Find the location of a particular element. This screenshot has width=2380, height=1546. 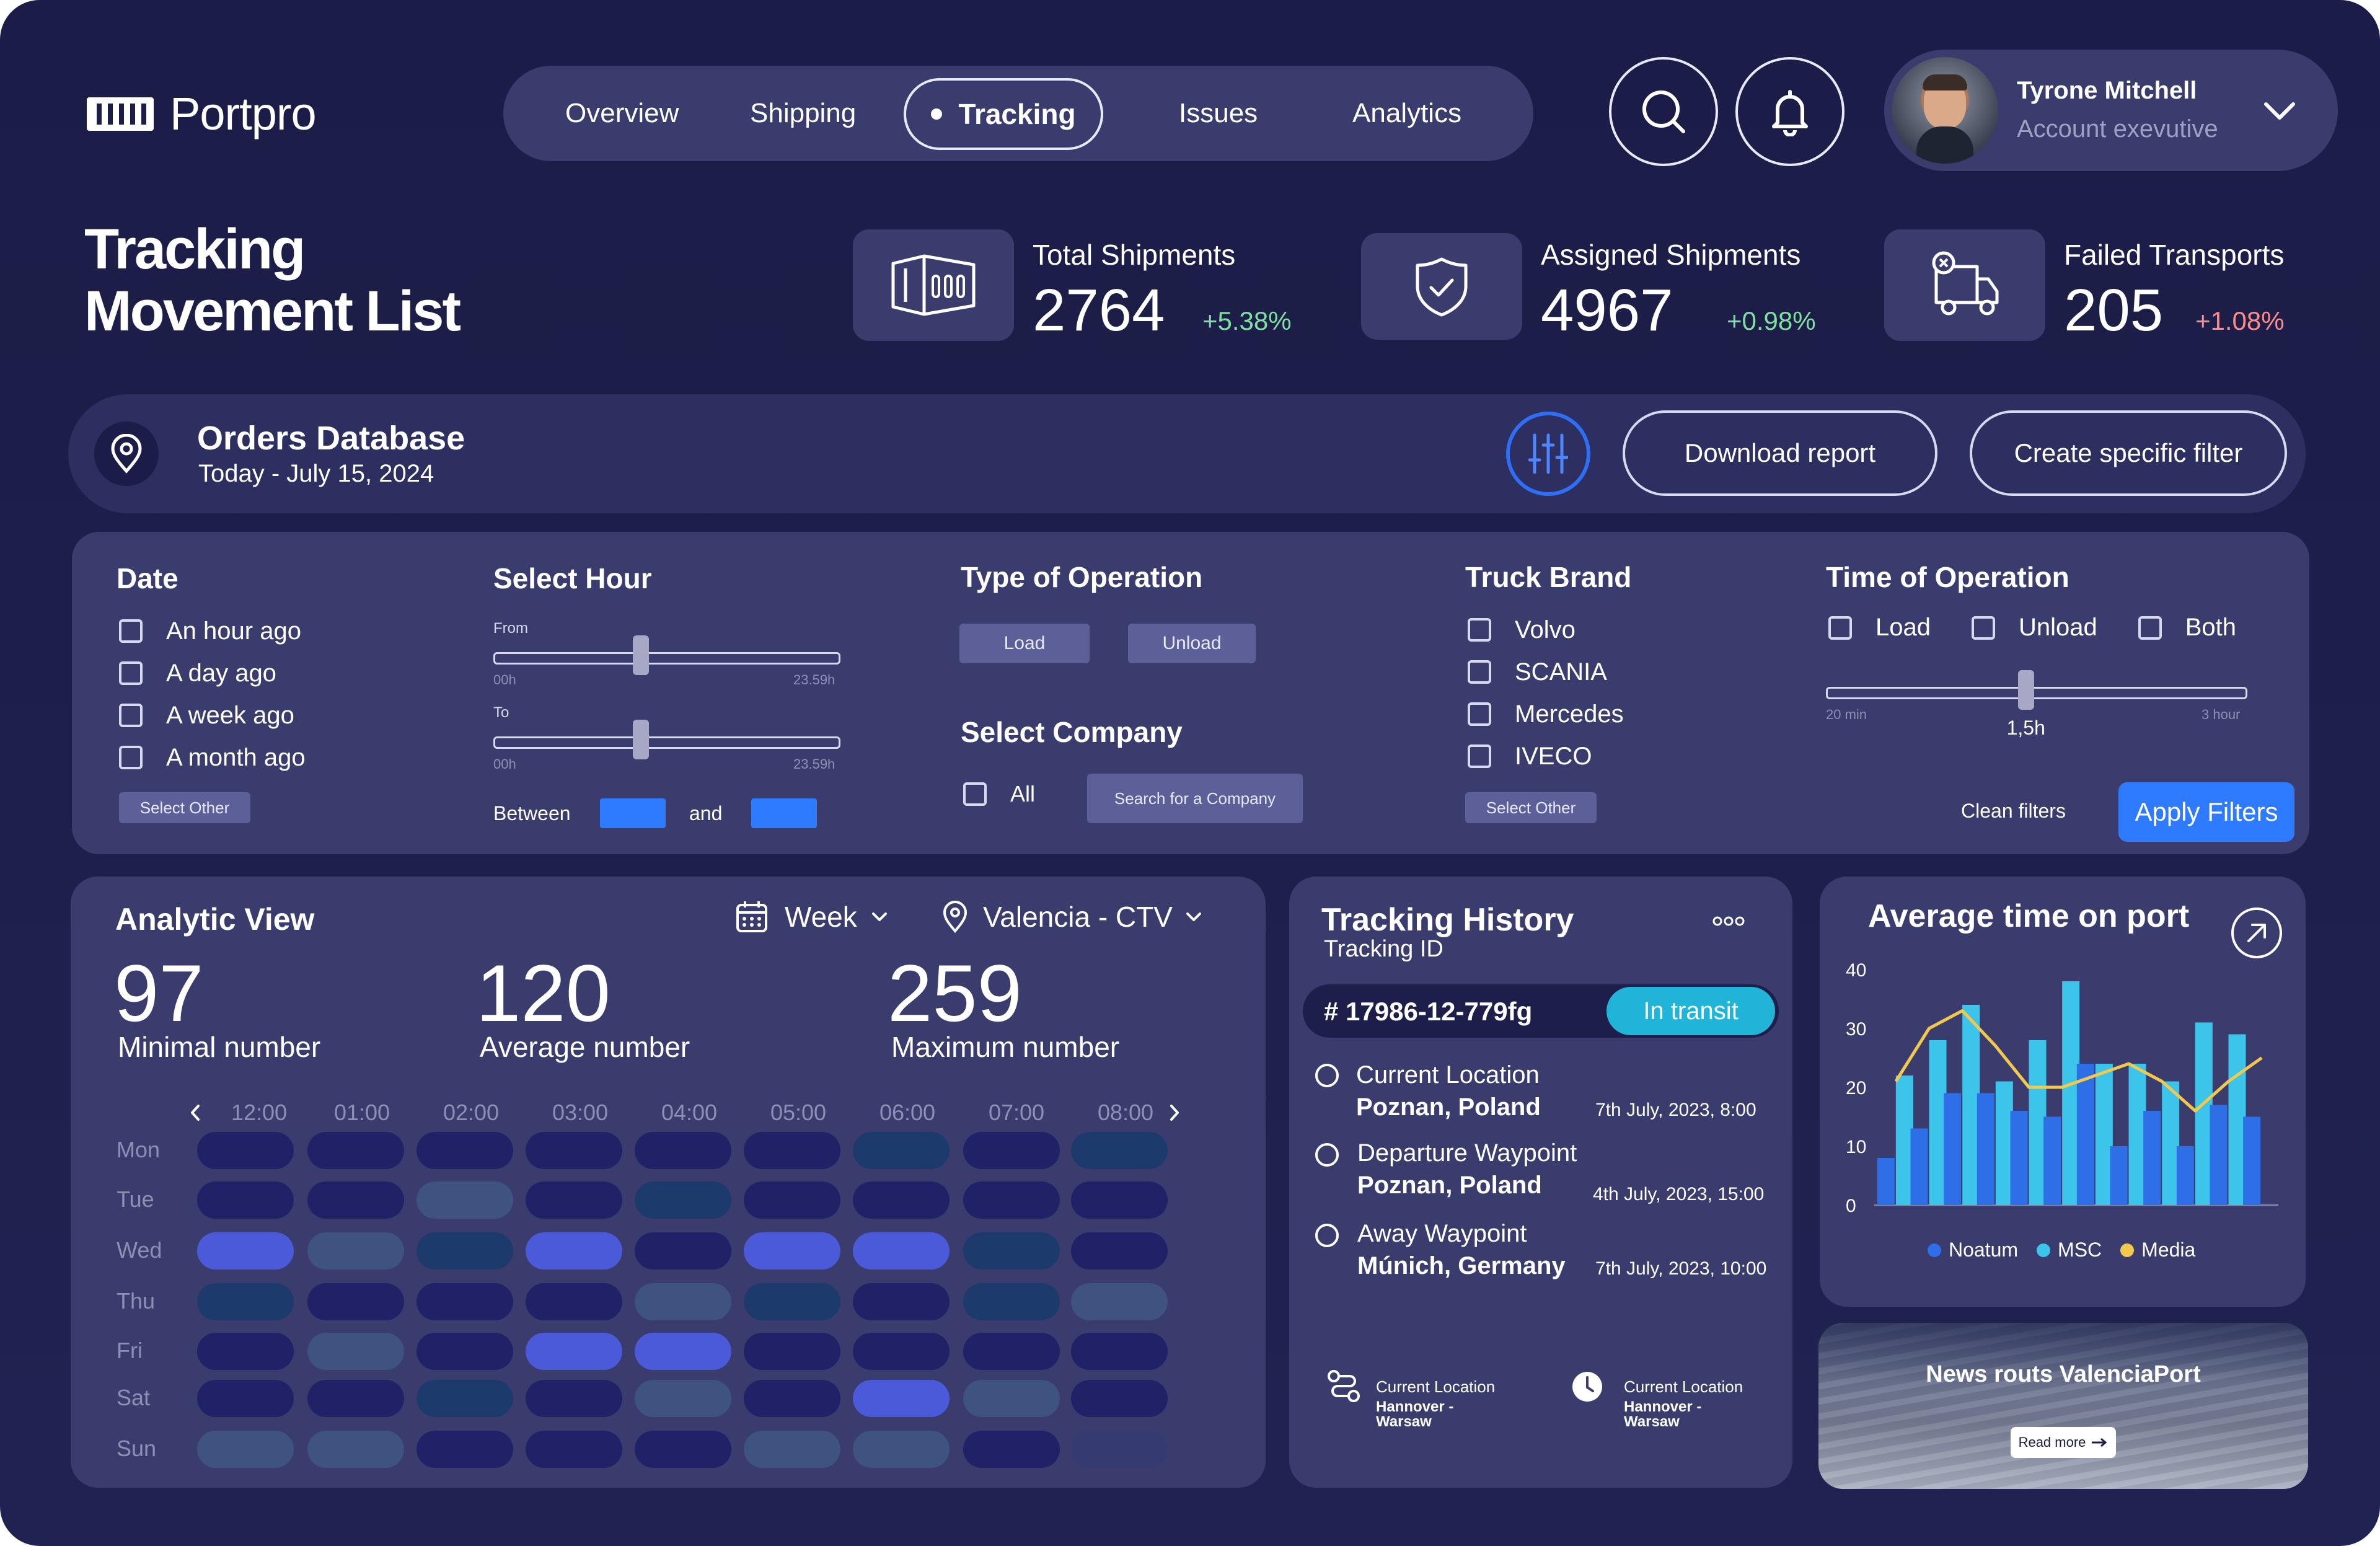

create-filter-button: Create specific filter is located at coordinates (2128, 453).